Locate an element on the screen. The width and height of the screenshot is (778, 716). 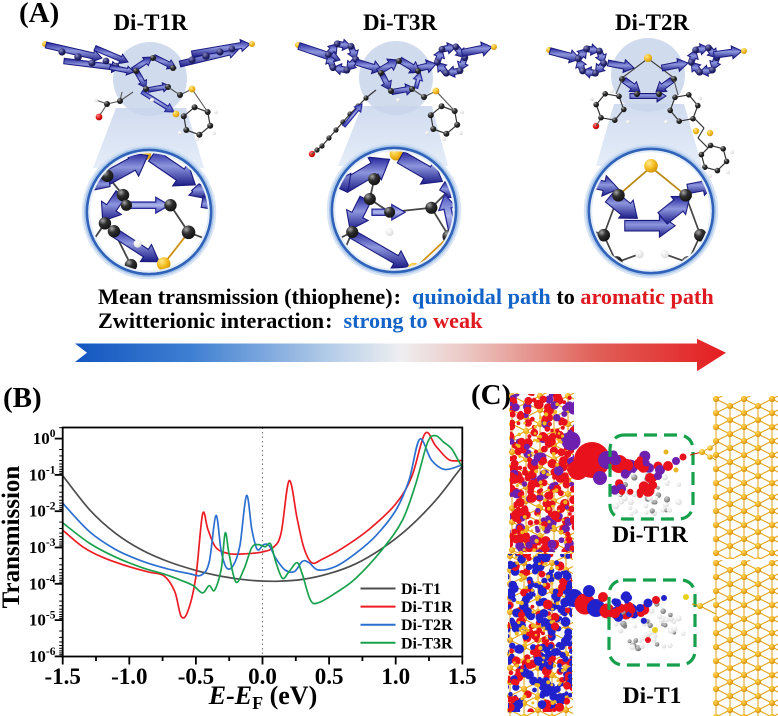
svg-text: -1.0 is located at coordinates (129, 676).